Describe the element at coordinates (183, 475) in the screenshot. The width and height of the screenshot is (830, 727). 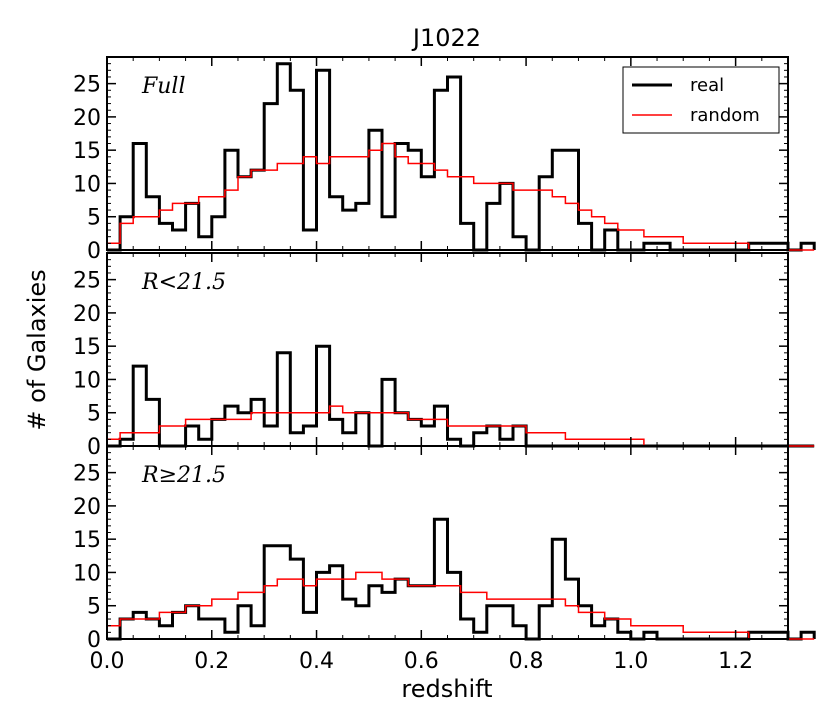
I see `panel-label-3: R≥21.5` at that location.